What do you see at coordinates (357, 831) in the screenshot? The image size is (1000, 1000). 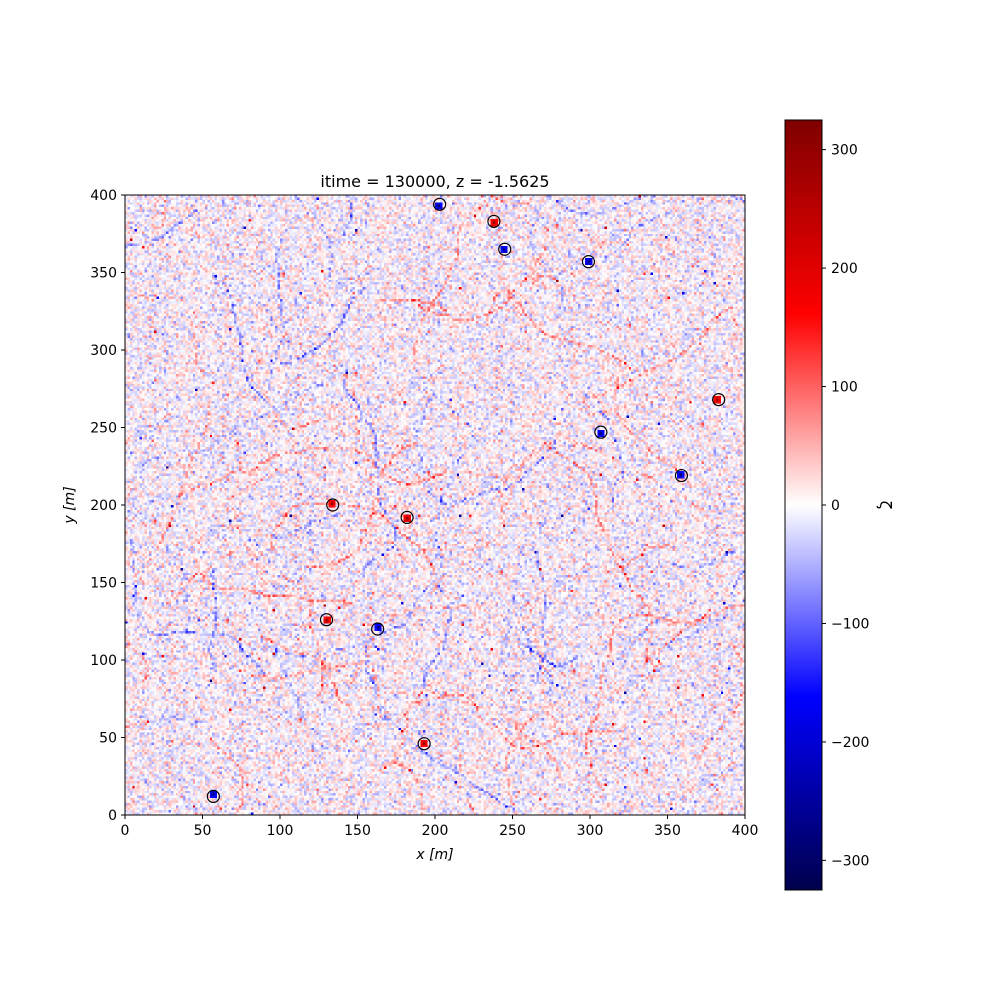 I see `x-tick-label: 150` at bounding box center [357, 831].